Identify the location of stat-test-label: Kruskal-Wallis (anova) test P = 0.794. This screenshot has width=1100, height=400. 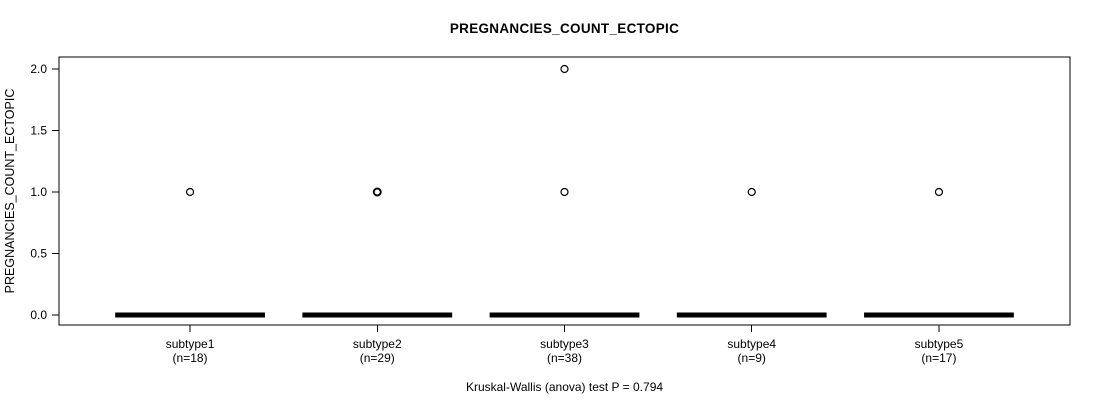
(564, 387).